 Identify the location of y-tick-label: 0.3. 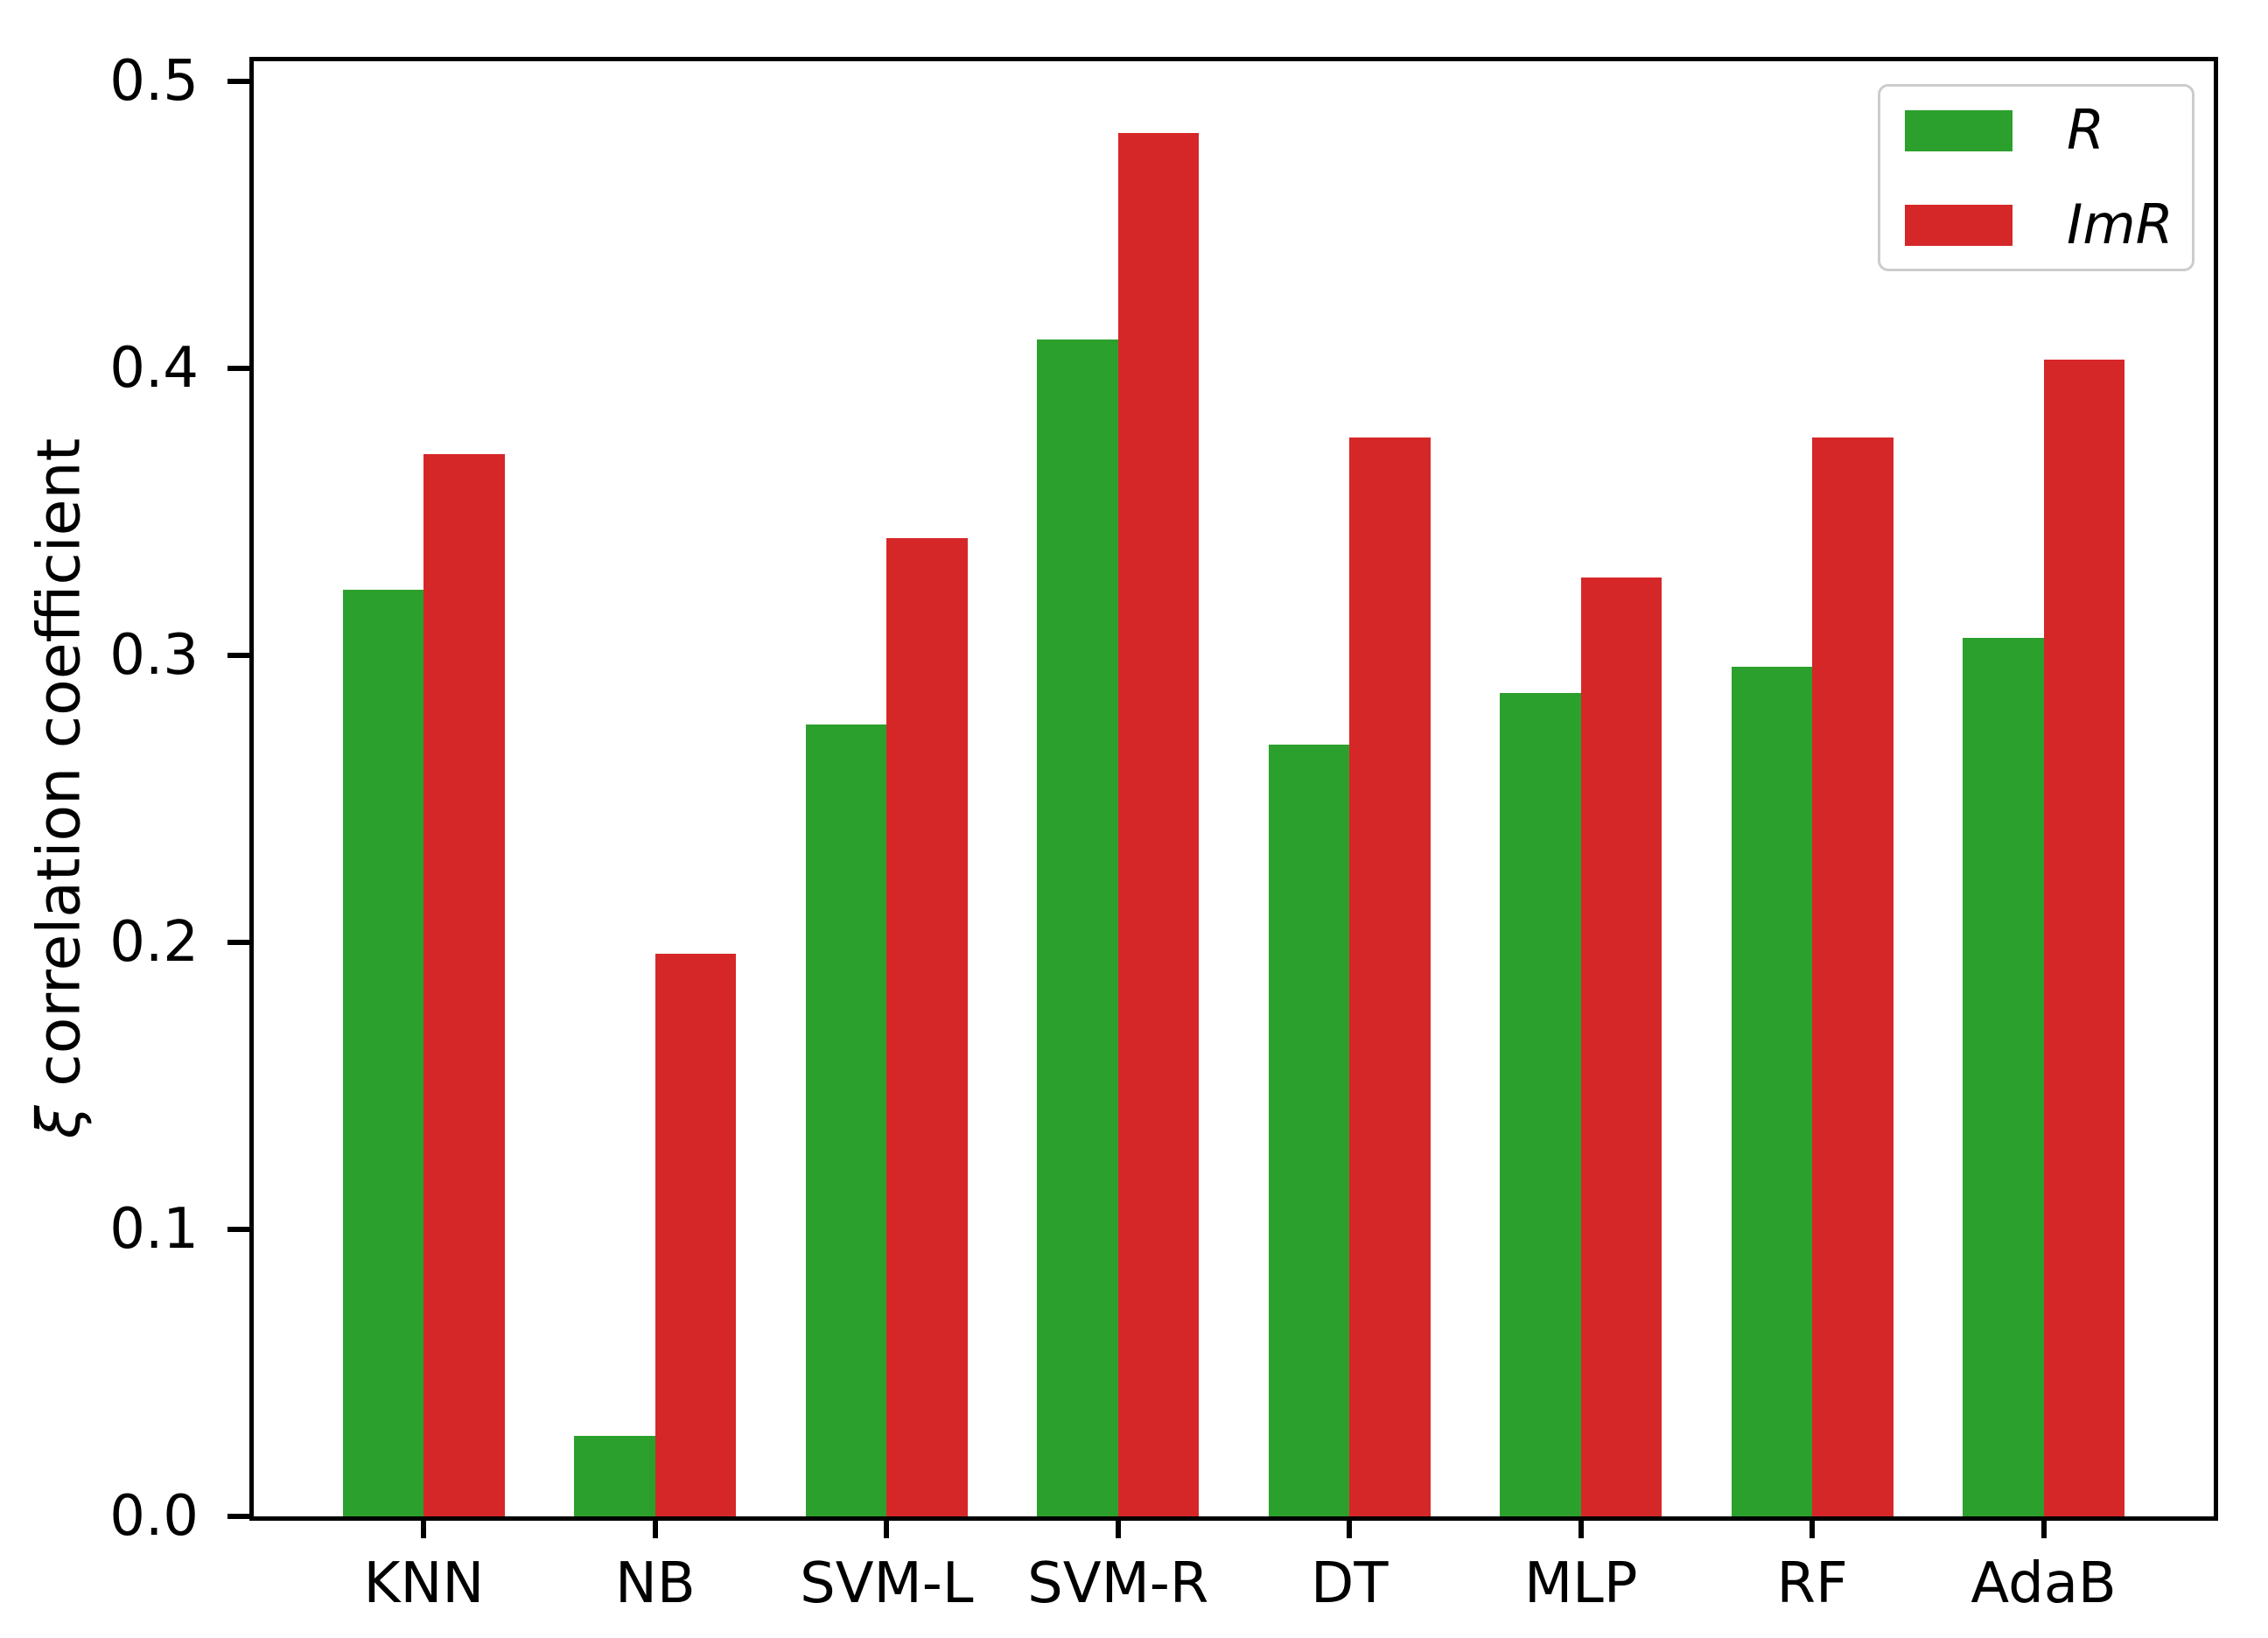
(154, 655).